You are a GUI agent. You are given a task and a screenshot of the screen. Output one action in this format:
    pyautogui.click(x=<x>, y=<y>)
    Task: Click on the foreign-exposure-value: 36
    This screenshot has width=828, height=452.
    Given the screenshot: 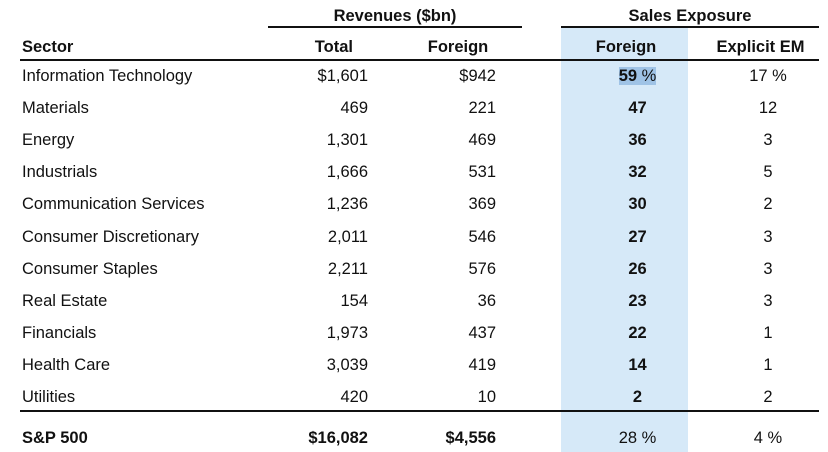 What is the action you would take?
    pyautogui.click(x=637, y=140)
    